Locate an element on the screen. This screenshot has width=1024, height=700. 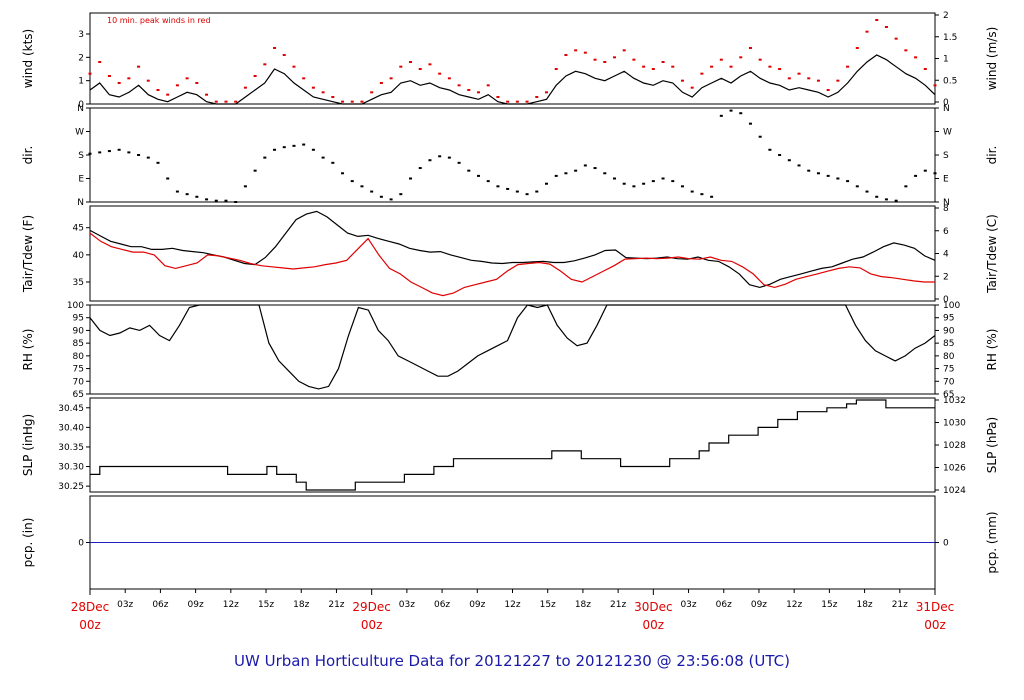
right-tick-label-rh: 90 is located at coordinates (949, 331).